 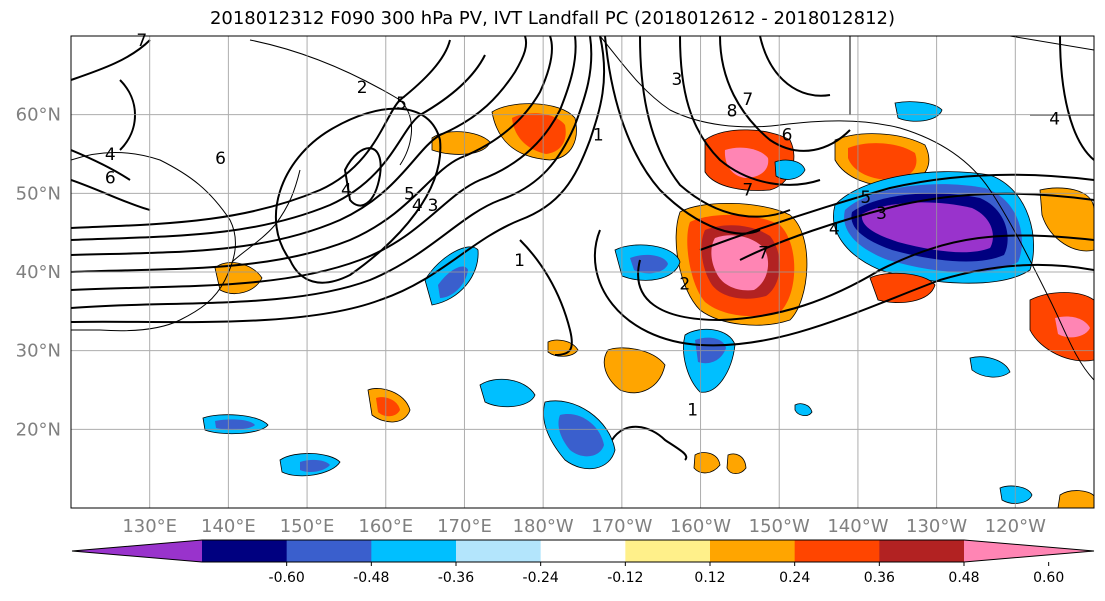 What do you see at coordinates (963, 578) in the screenshot?
I see `colorbar-tick-label: 0.48` at bounding box center [963, 578].